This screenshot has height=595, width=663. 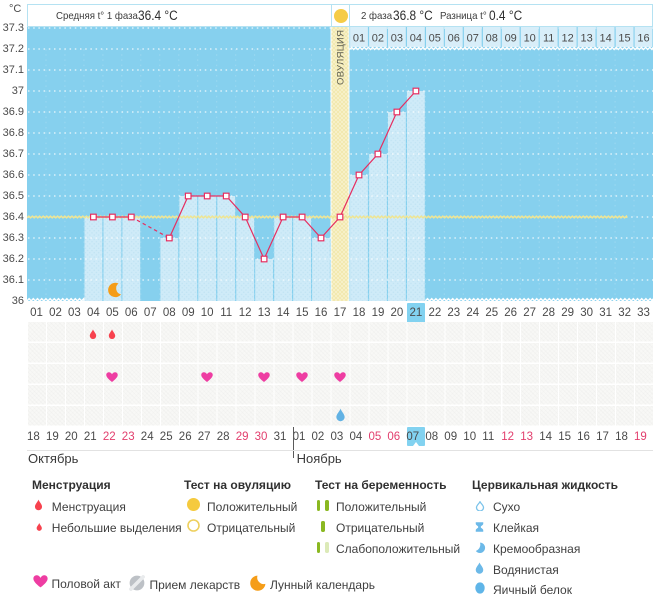 What do you see at coordinates (624, 39) in the screenshot?
I see `svg-text: 15` at bounding box center [624, 39].